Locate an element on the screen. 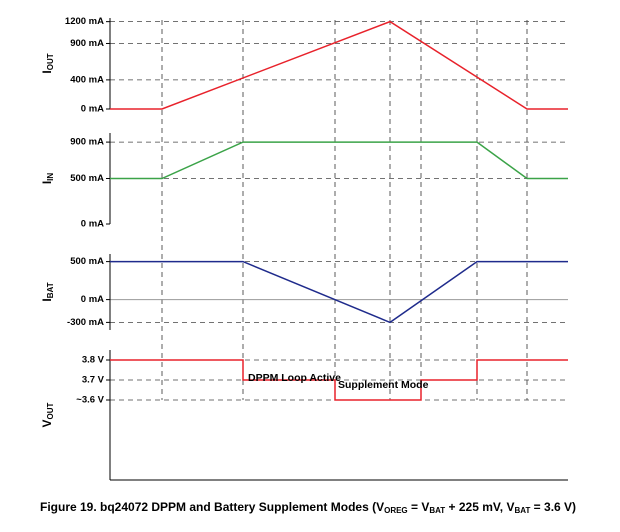 The height and width of the screenshot is (532, 620). y-axis-label: IOUT is located at coordinates (47, 63).